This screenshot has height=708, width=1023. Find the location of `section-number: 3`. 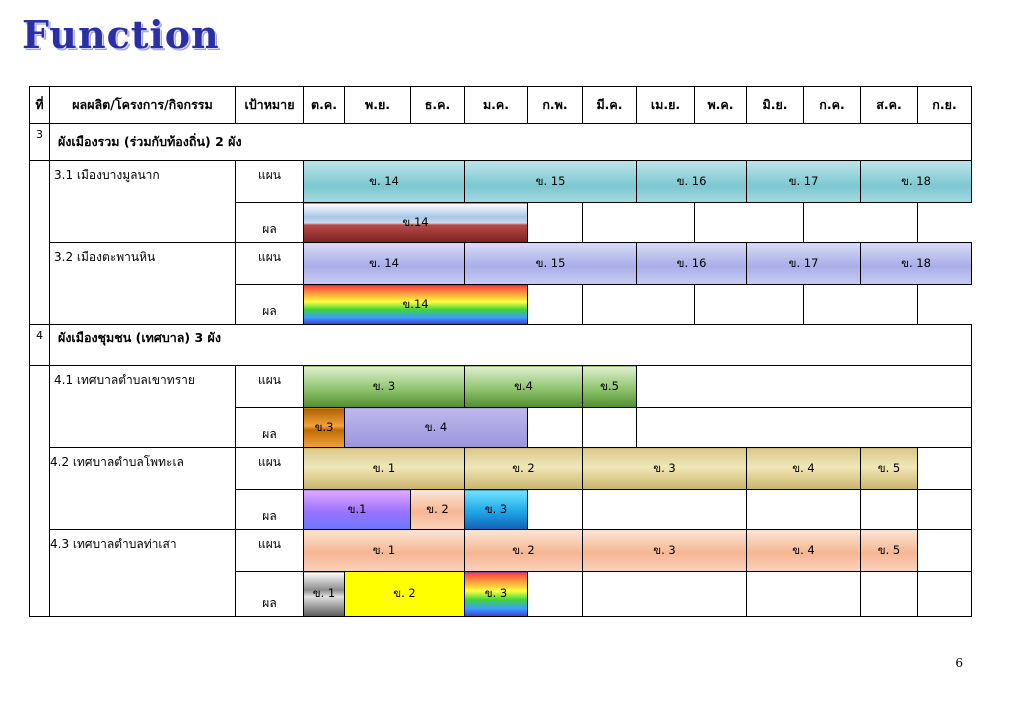

section-number: 3 is located at coordinates (39, 142).